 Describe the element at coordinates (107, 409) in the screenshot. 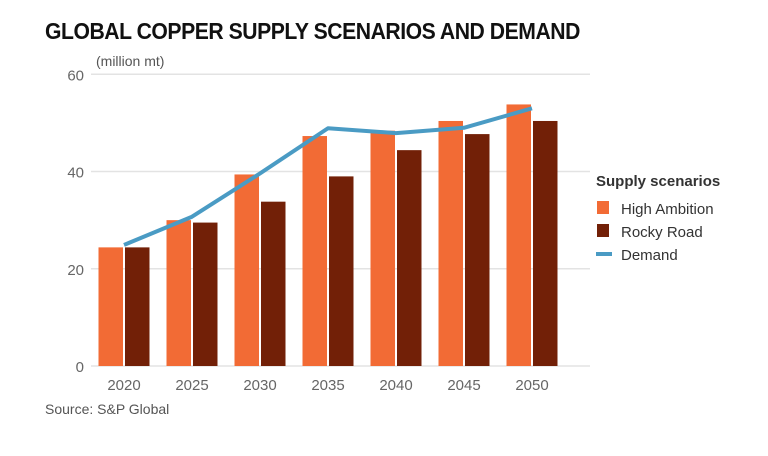

I see `source-note: Source: S&P Global` at that location.